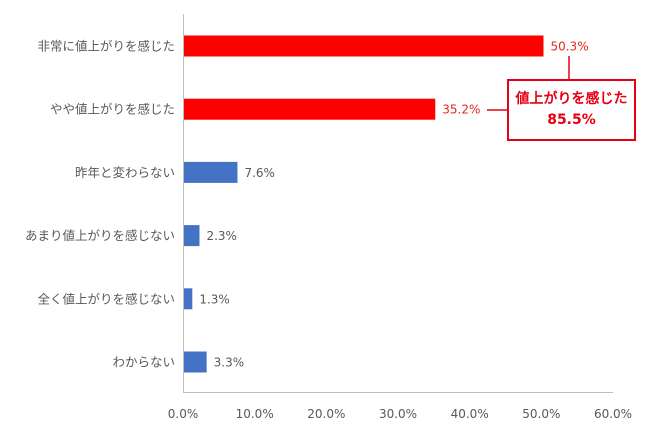  Describe the element at coordinates (613, 414) in the screenshot. I see `x-tick-label-6: 60.0%` at that location.